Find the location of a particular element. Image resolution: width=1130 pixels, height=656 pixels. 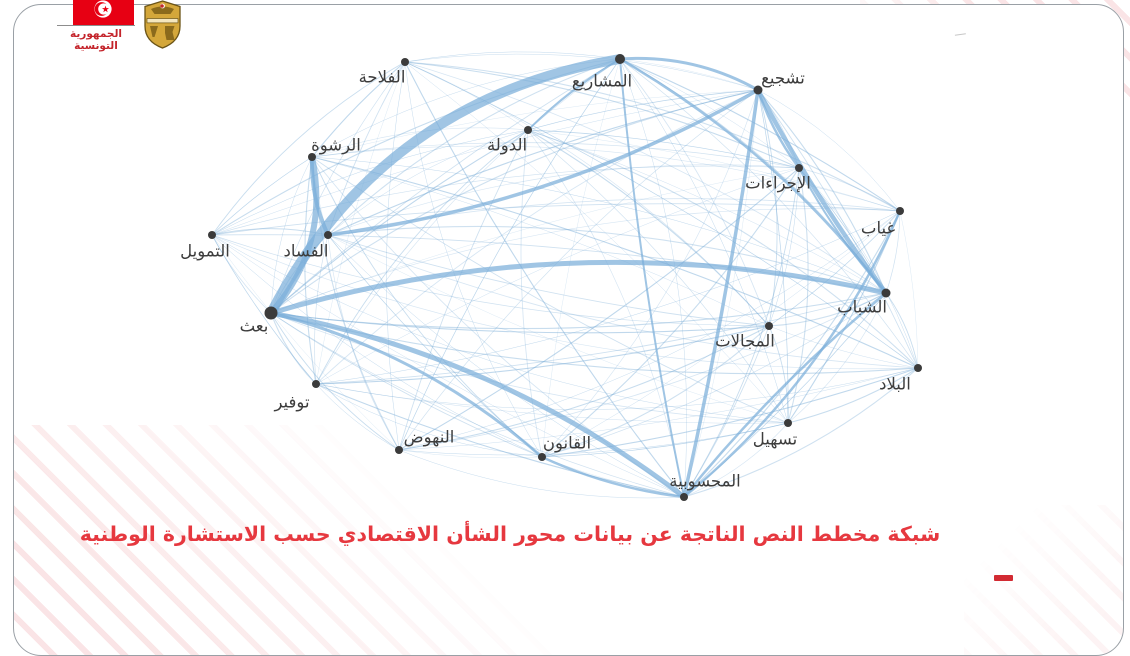

graph-node-label: المحسوبية is located at coordinates (704, 482).